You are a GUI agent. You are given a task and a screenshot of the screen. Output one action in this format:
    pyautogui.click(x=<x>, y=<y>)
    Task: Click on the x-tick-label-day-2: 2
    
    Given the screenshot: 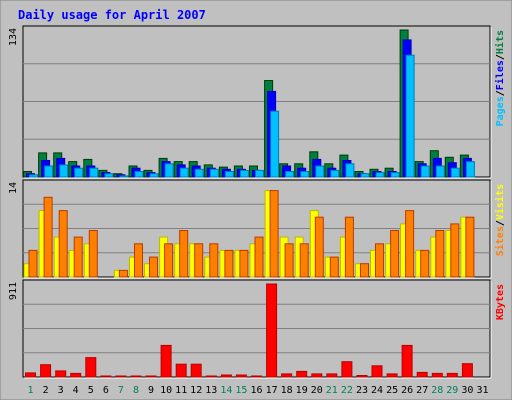 What is the action you would take?
    pyautogui.click(x=46, y=390)
    